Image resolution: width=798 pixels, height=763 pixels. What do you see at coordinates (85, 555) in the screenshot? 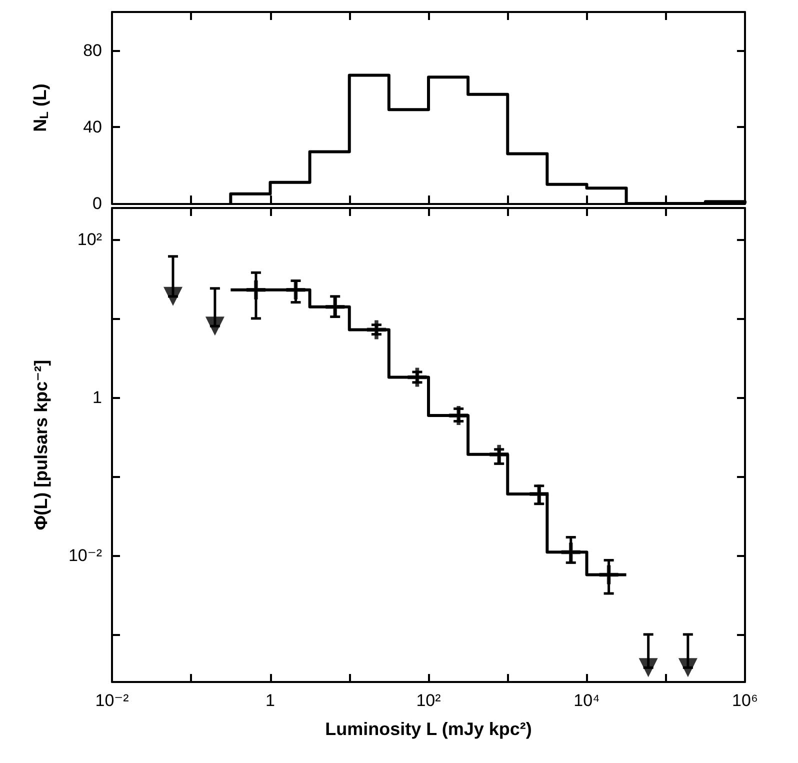
I see `y-tick-label: 10⁻²` at bounding box center [85, 555].